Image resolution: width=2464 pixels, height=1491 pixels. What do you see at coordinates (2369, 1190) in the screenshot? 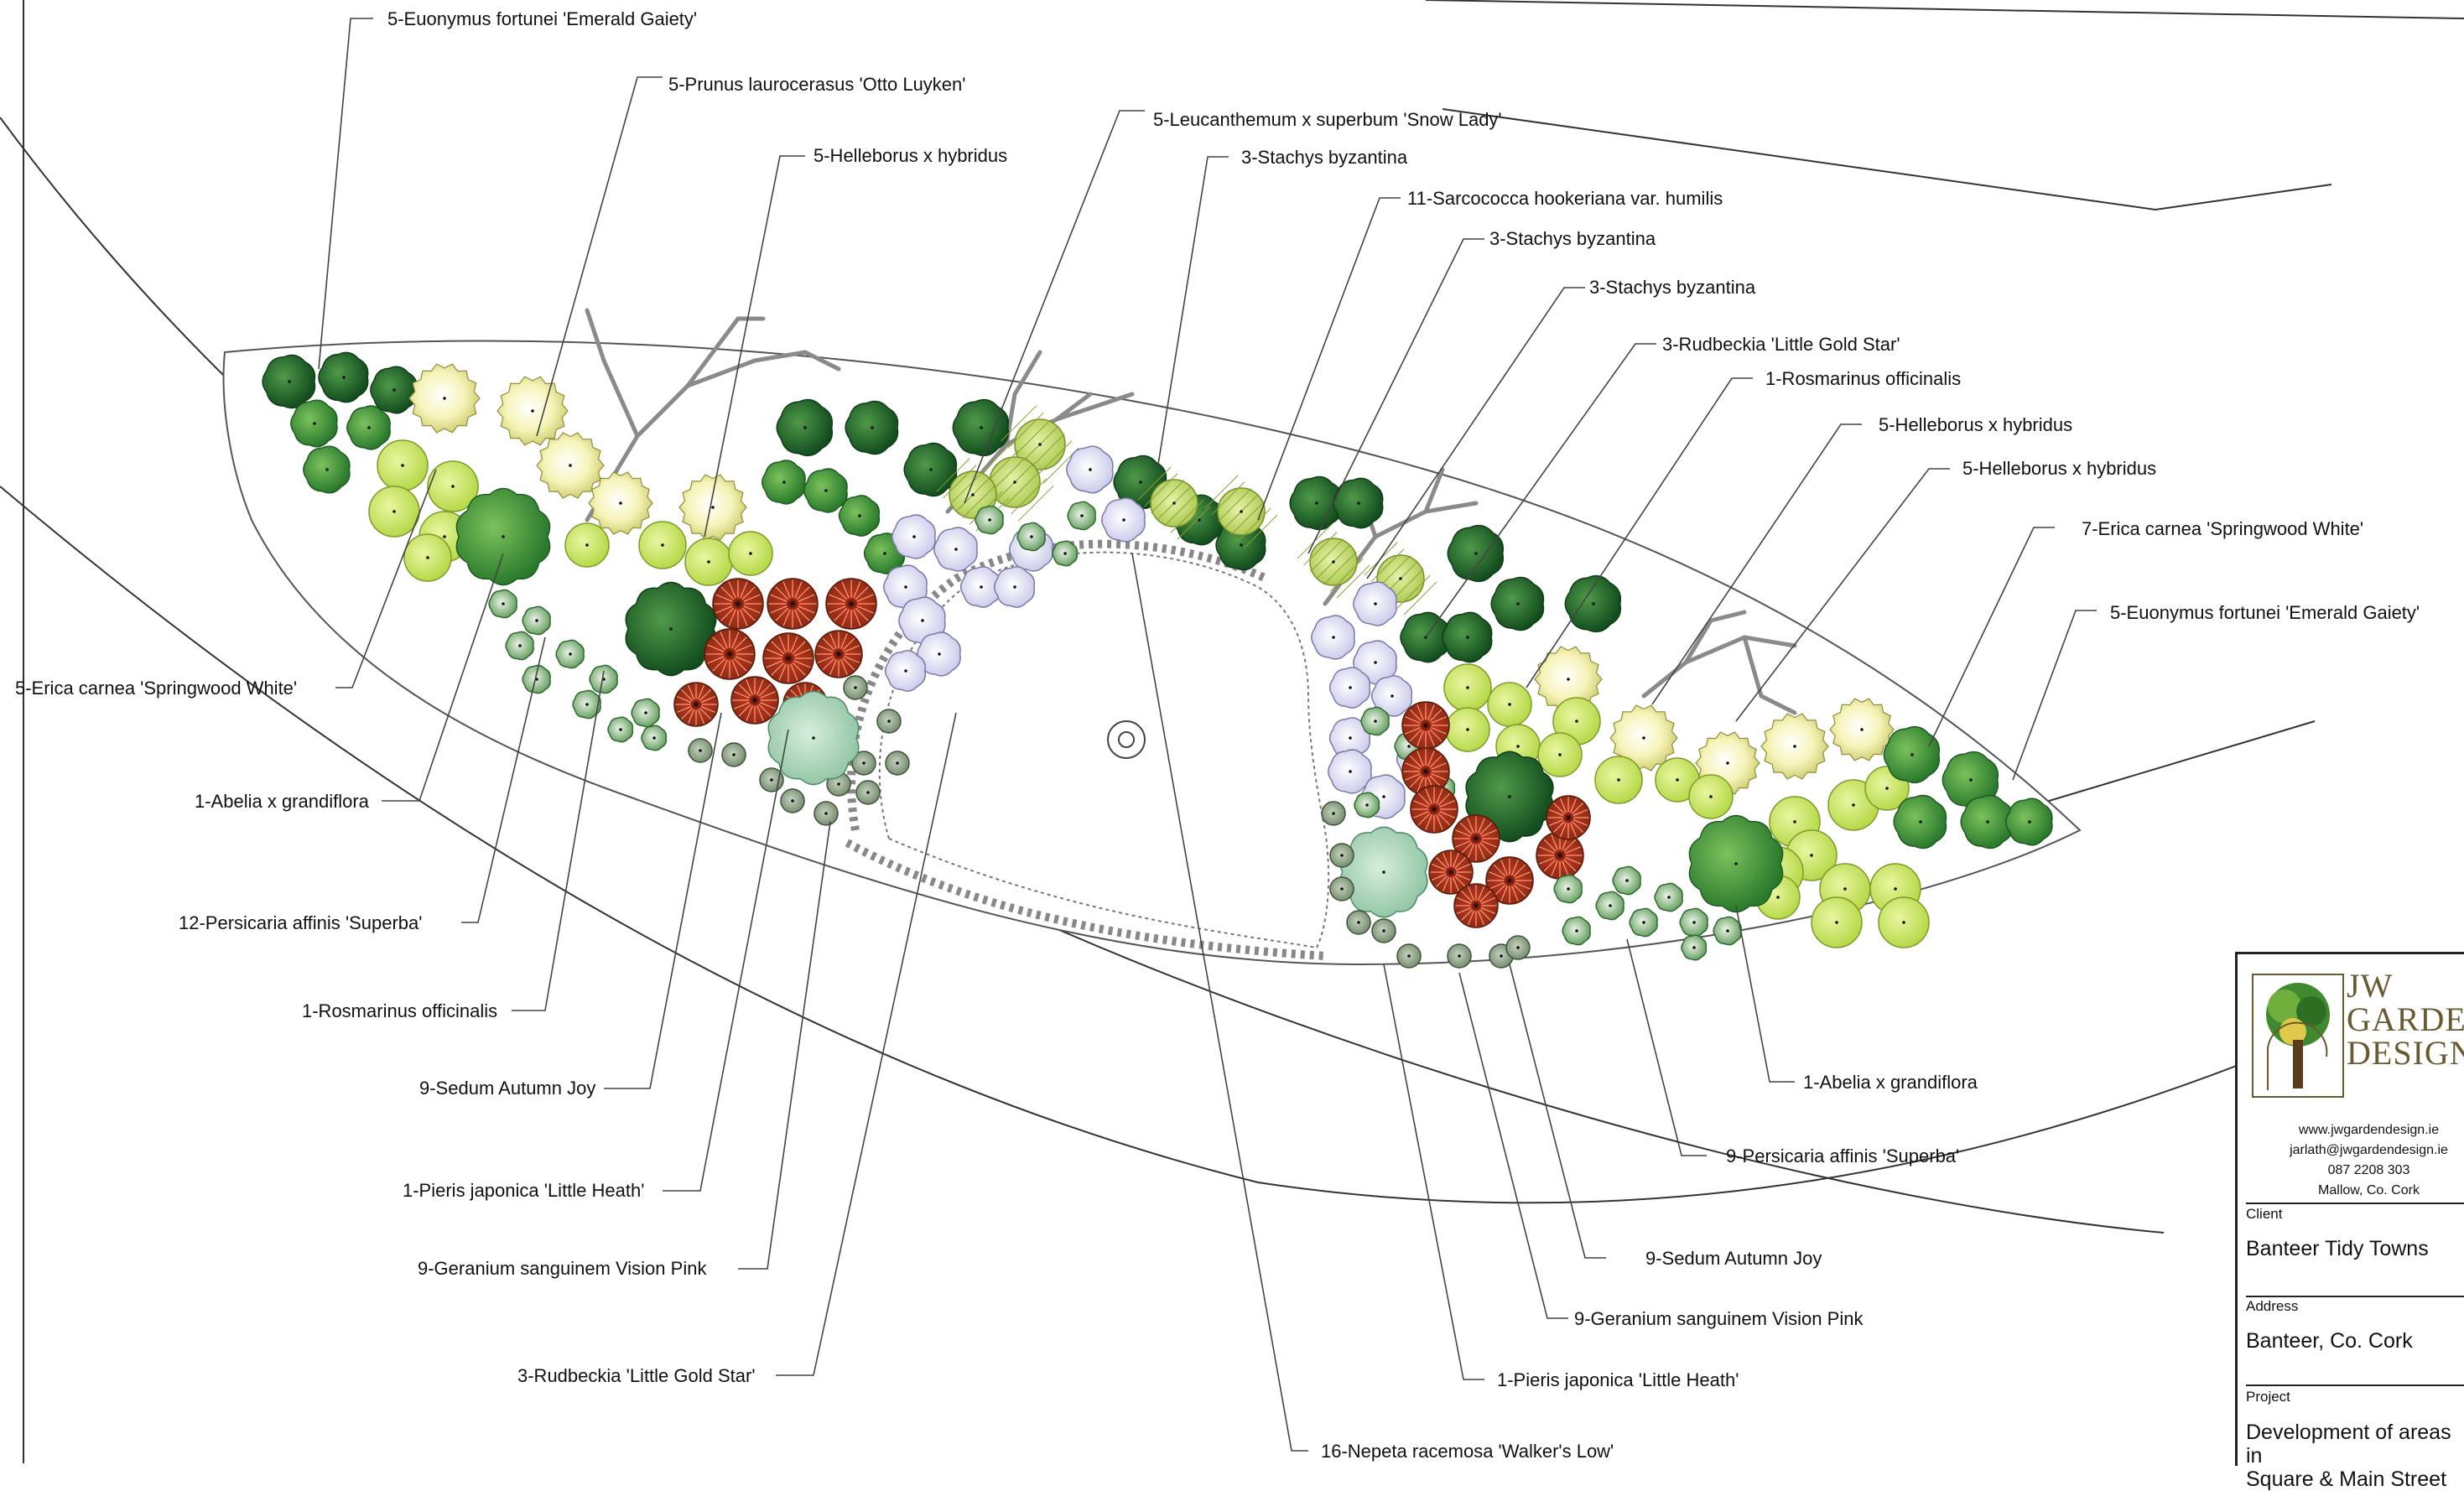
I see `location-text: Mallow, Co. Cork` at bounding box center [2369, 1190].